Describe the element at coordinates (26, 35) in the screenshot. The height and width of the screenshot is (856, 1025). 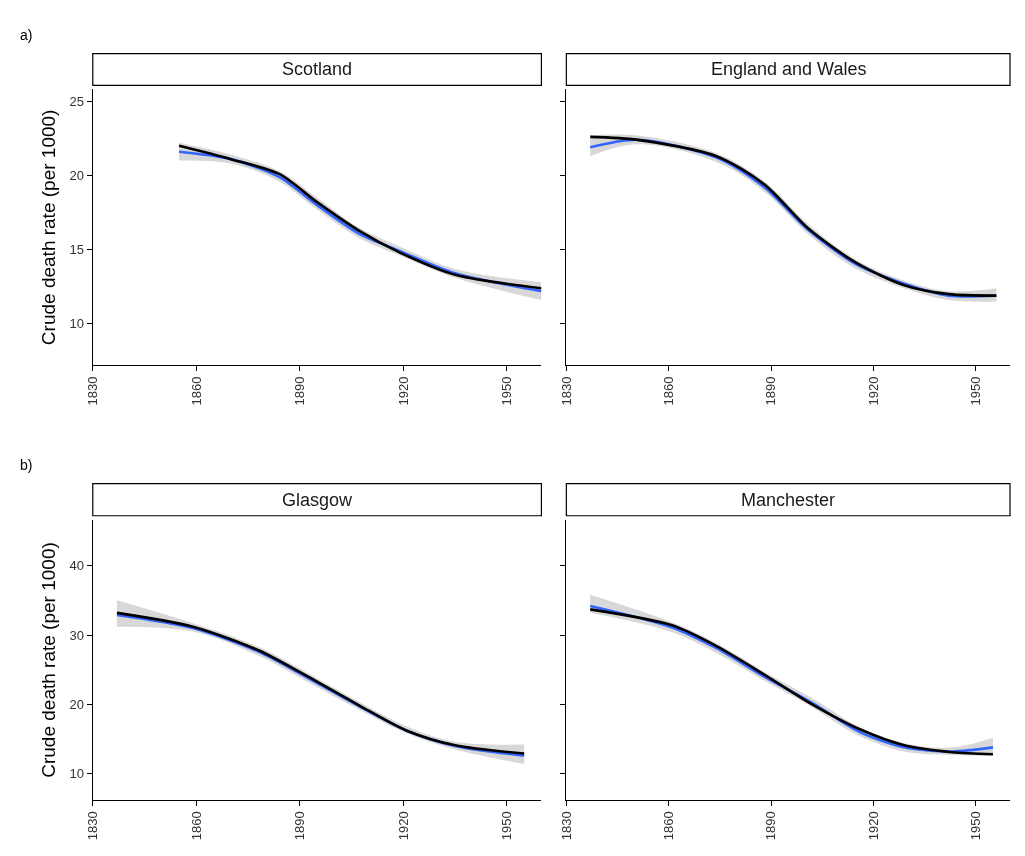
I see `text: a)` at that location.